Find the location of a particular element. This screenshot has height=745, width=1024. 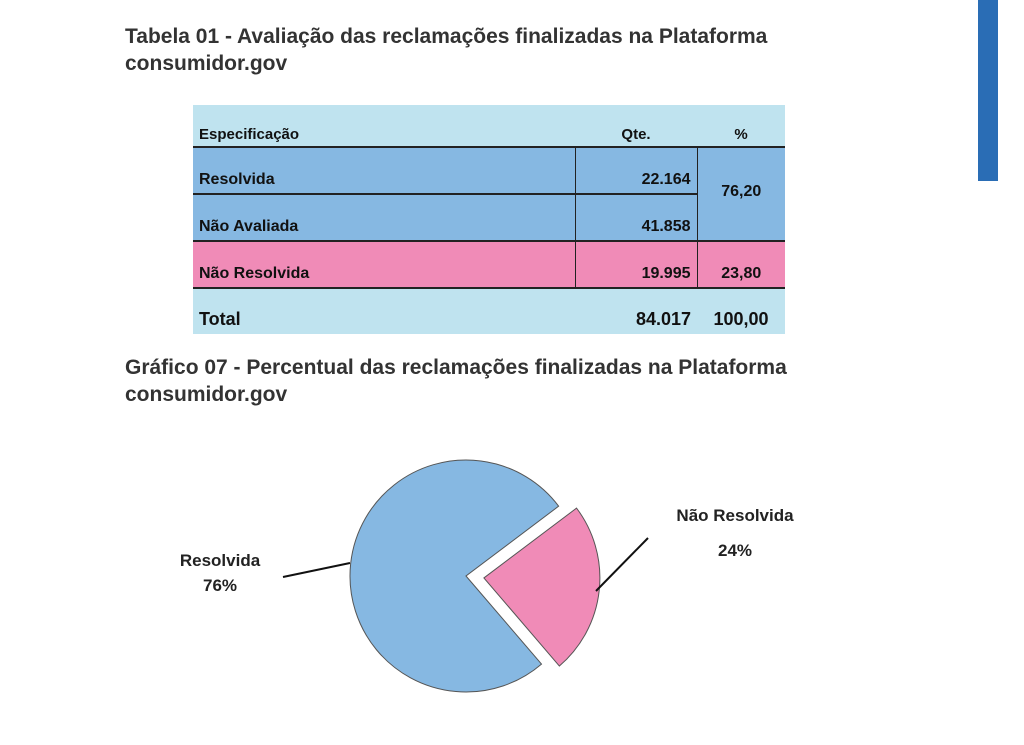

row-qte: 22.164 is located at coordinates (635, 170).